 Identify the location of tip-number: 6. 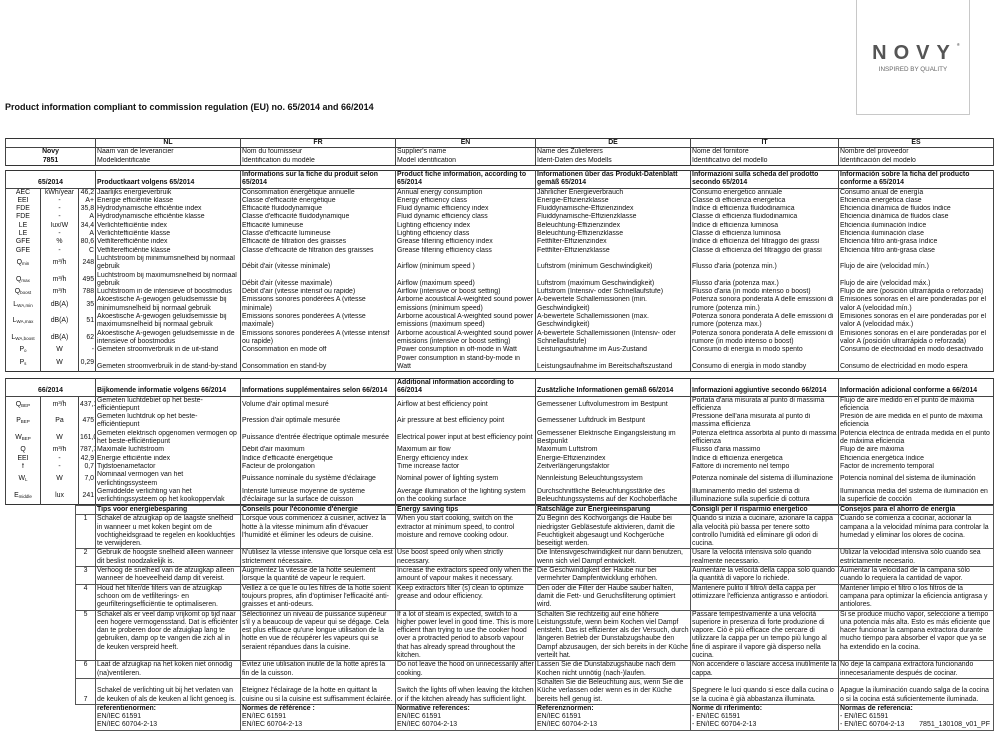
(85, 669).